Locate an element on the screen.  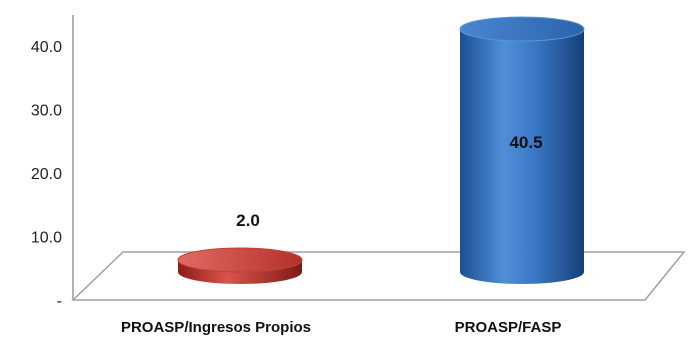
data-label: 2.0 is located at coordinates (248, 220).